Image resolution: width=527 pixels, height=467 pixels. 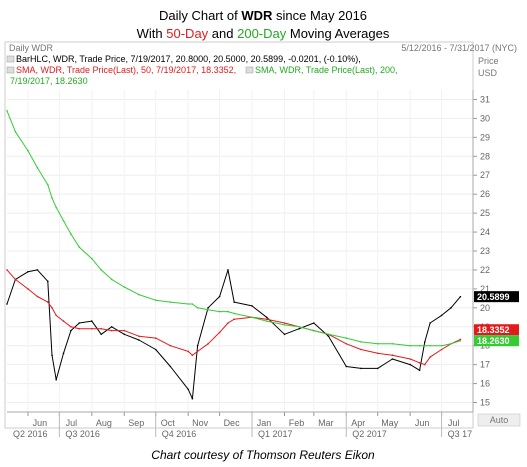 I want to click on quarter-label: Q2 2016, so click(x=30, y=434).